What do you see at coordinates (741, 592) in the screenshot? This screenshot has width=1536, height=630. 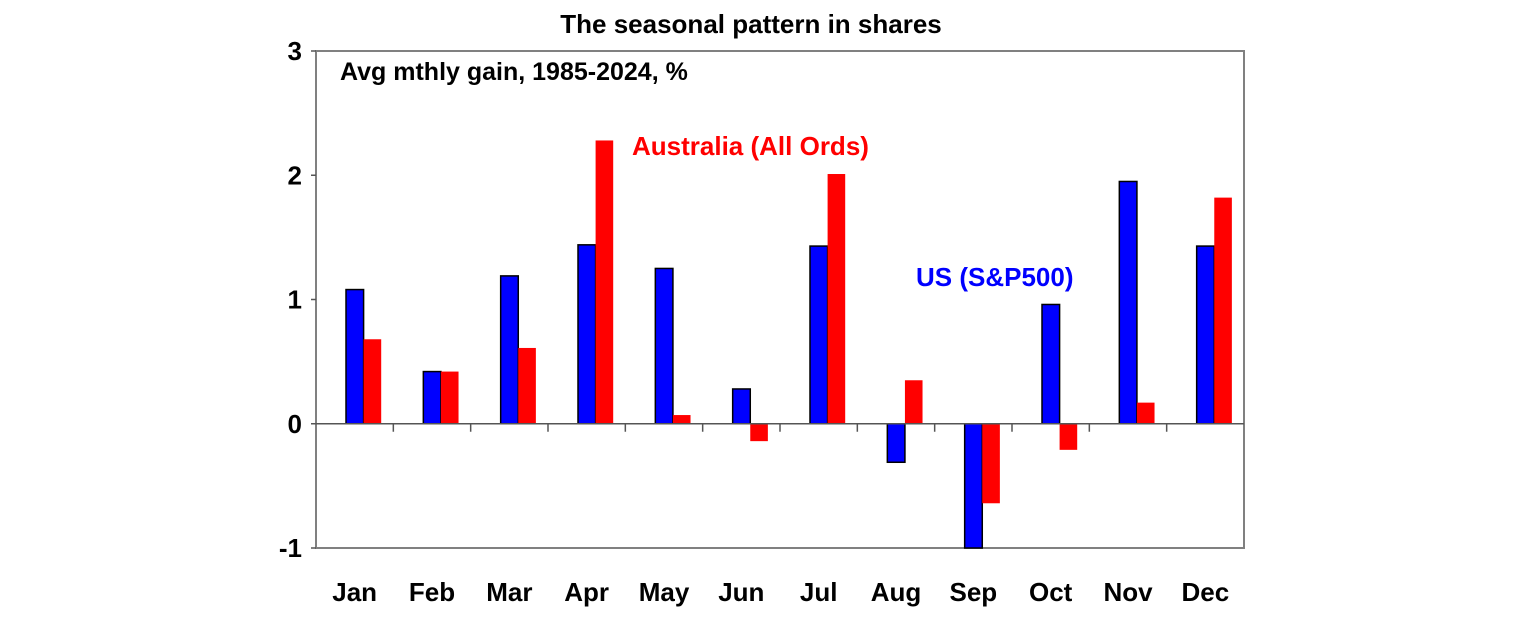 I see `x-tick-label: Jun` at bounding box center [741, 592].